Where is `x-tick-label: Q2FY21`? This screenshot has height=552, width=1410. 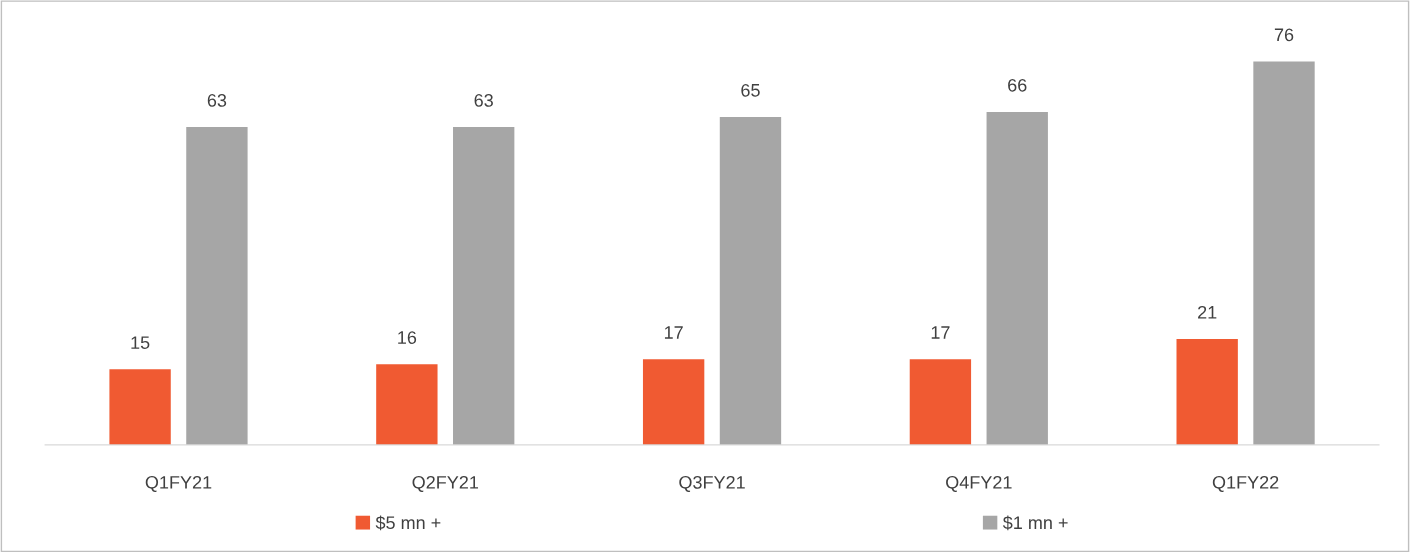
x-tick-label: Q2FY21 is located at coordinates (445, 483).